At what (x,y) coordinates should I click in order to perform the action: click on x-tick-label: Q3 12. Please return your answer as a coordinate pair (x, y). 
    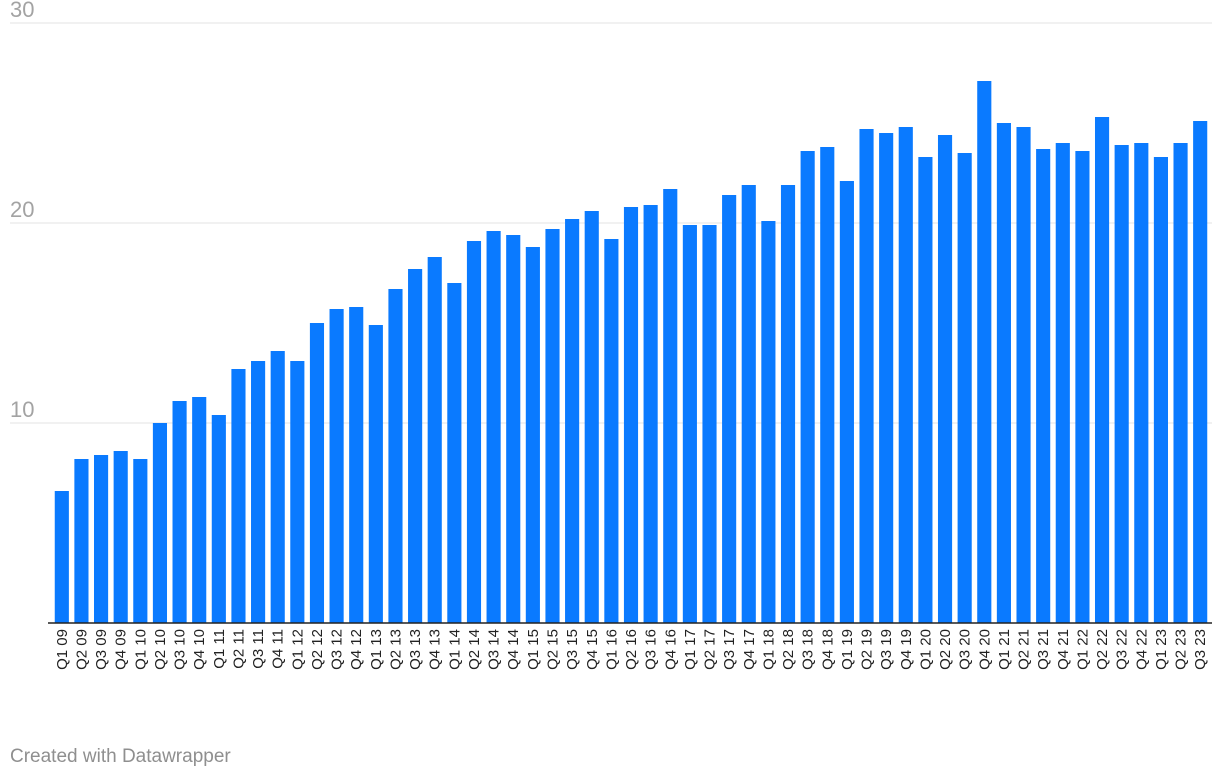
    Looking at the image, I should click on (337, 649).